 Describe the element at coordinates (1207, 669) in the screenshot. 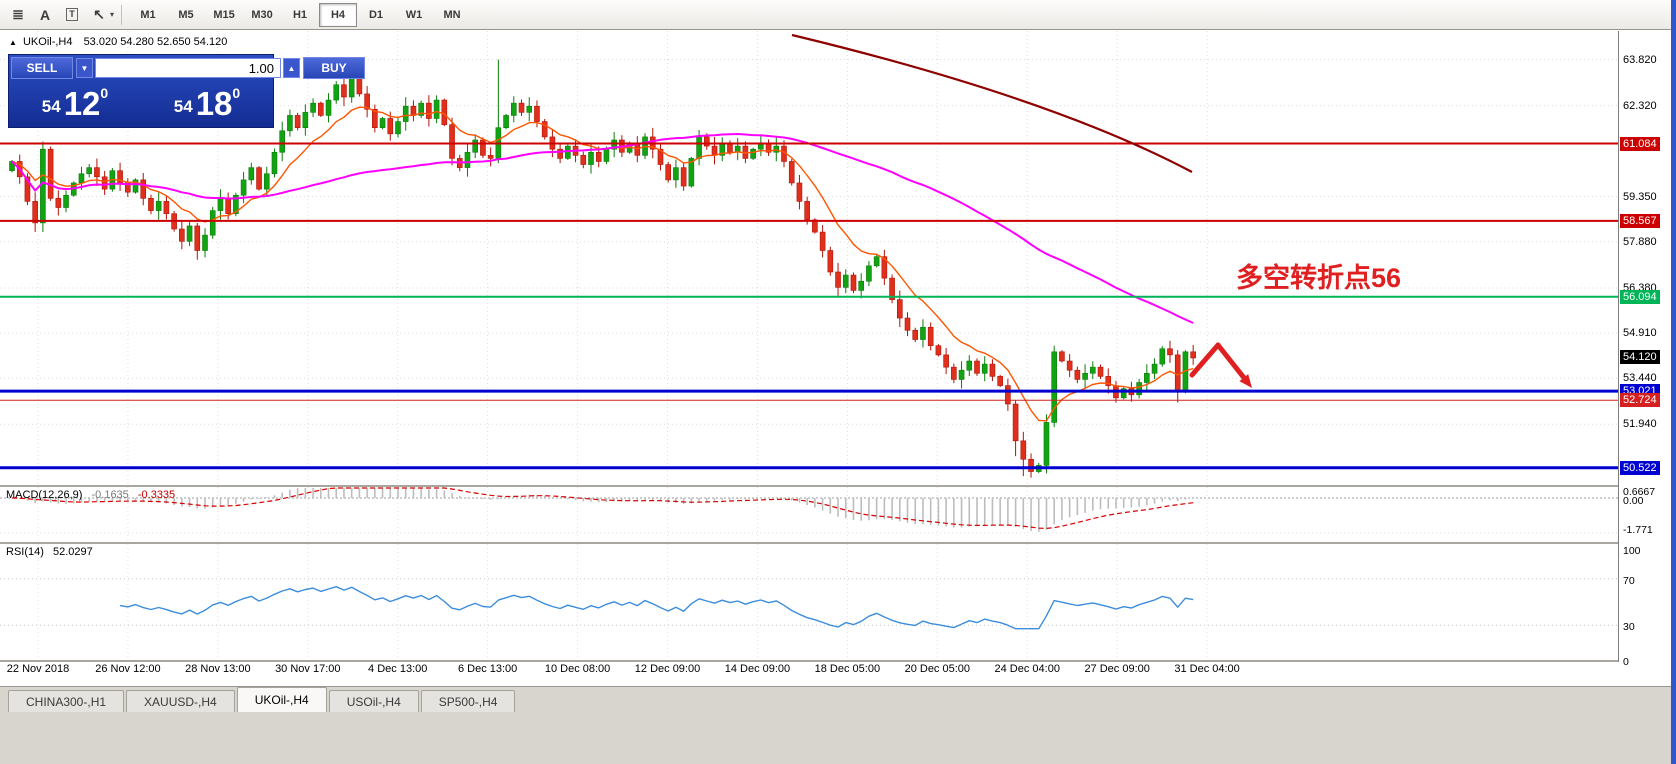

I see `time-label: 31 Dec 04:00` at that location.